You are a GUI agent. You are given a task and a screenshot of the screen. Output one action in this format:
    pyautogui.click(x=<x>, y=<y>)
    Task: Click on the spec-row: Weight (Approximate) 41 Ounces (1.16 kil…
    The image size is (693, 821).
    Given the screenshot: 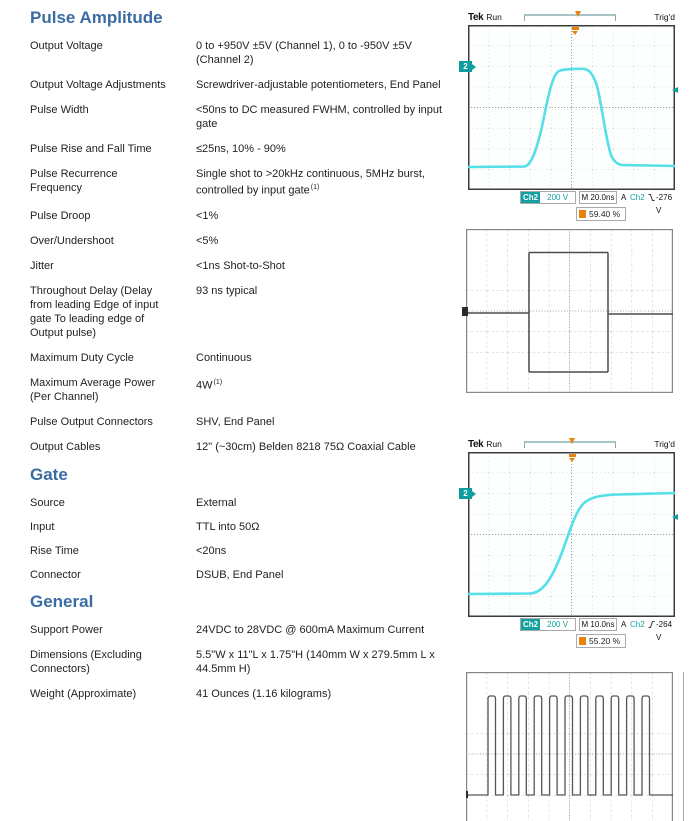 What is the action you would take?
    pyautogui.click(x=242, y=694)
    